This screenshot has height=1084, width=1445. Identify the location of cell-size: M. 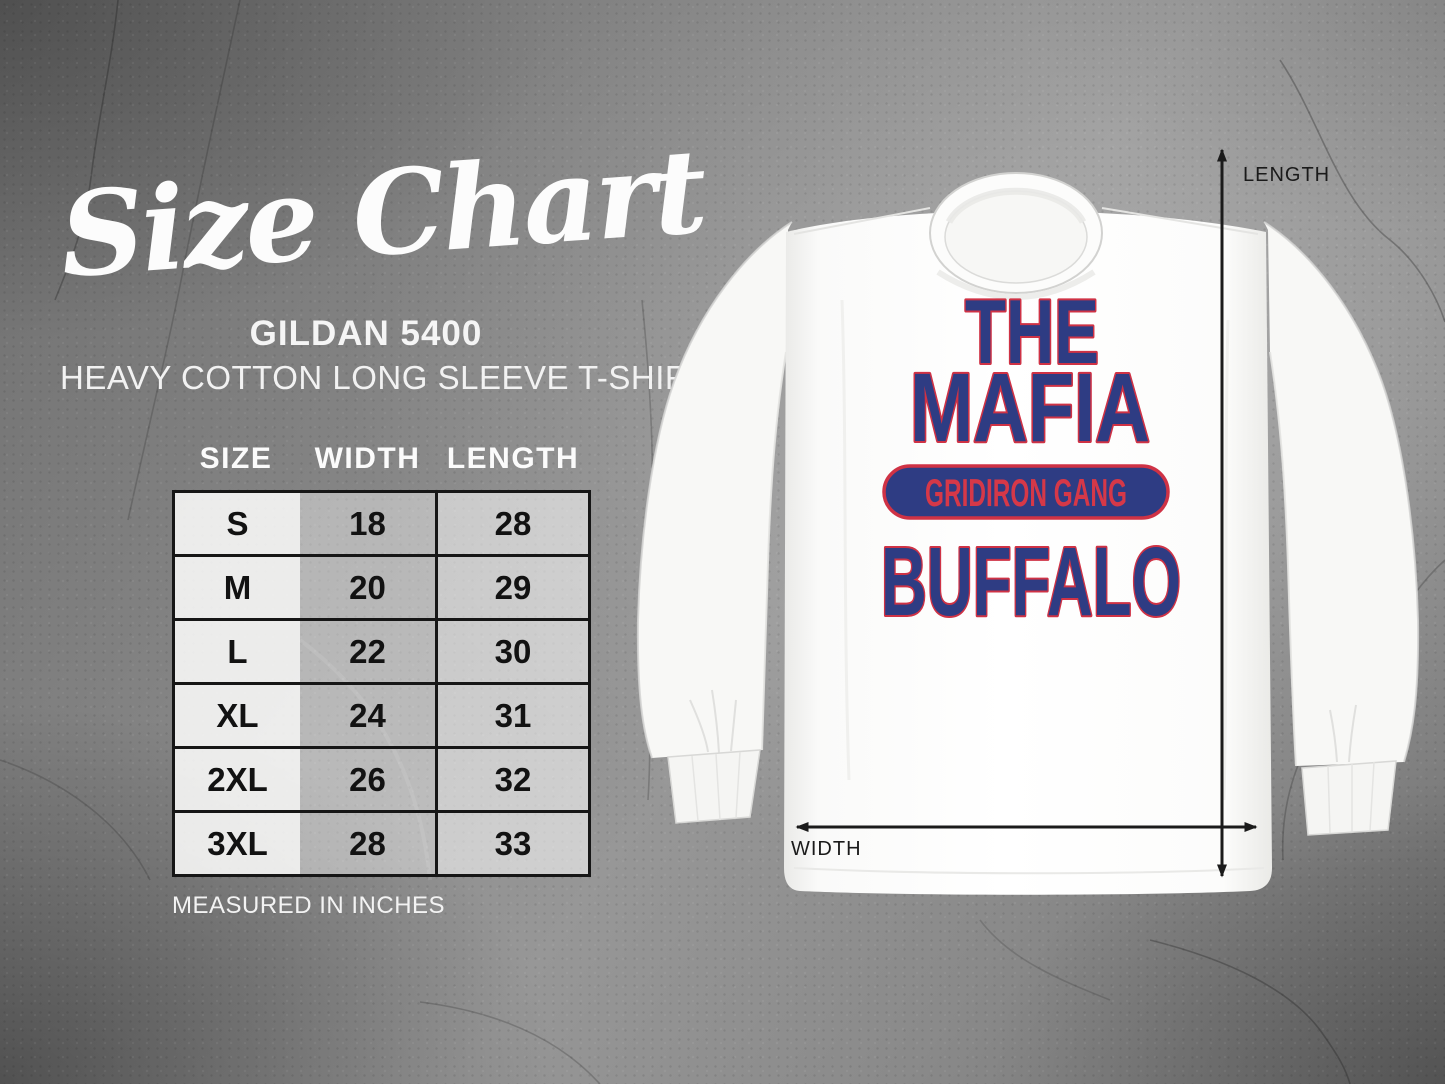
(237, 587).